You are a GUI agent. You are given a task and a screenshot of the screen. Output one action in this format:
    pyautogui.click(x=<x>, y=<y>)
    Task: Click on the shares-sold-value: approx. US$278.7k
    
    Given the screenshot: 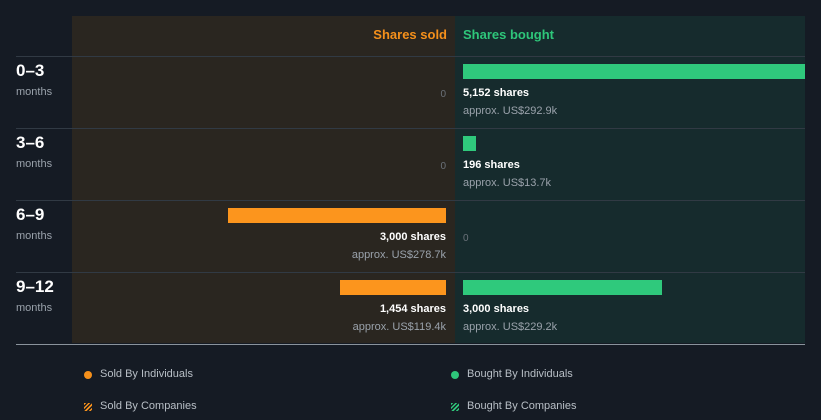 What is the action you would take?
    pyautogui.click(x=398, y=255)
    